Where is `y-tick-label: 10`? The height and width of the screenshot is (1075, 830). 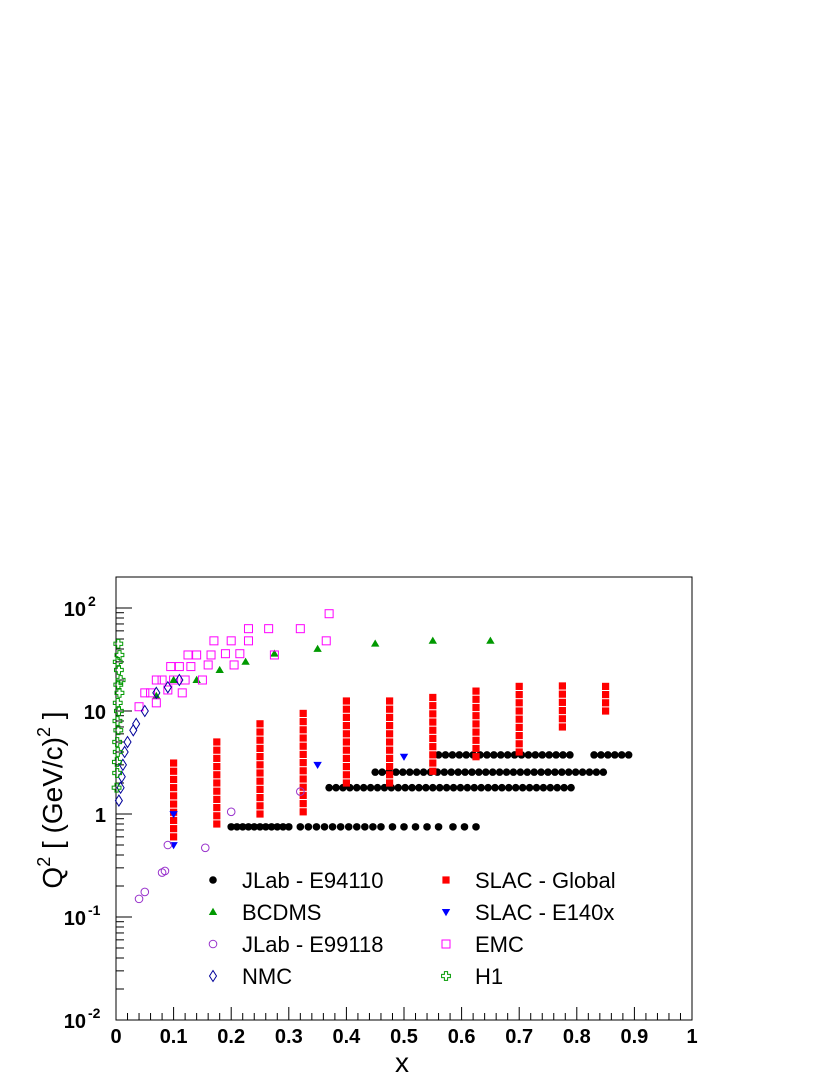
y-tick-label: 10 is located at coordinates (75, 1022).